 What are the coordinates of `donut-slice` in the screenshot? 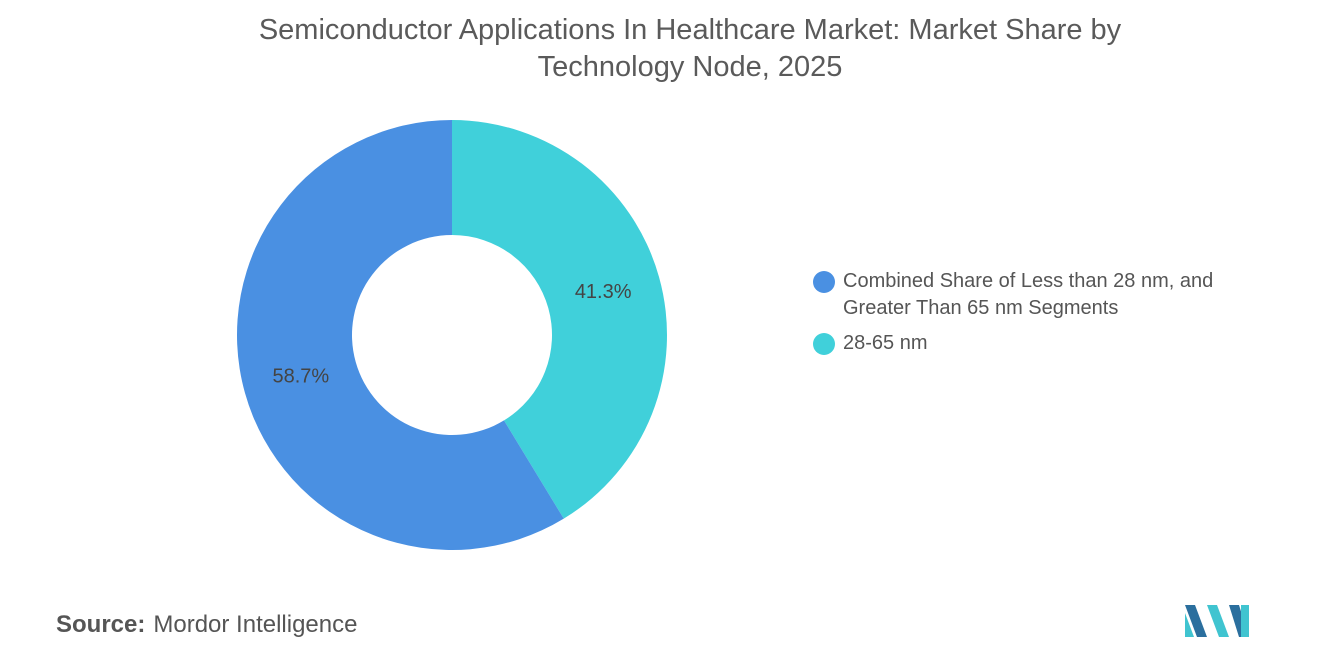 It's located at (559, 319).